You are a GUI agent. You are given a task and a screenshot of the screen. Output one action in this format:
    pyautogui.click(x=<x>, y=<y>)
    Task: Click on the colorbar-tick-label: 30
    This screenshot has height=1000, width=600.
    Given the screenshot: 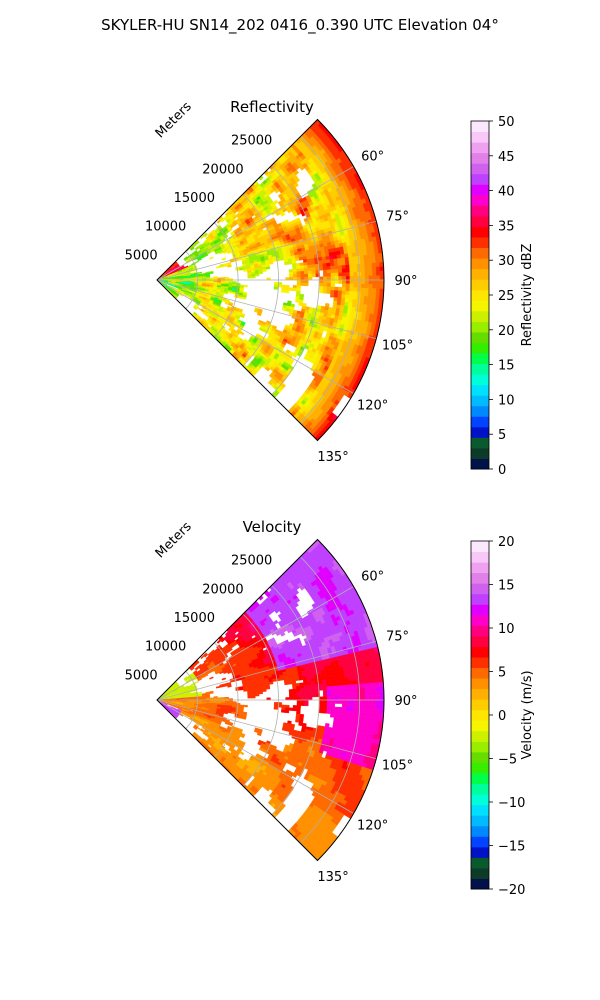 What is the action you would take?
    pyautogui.click(x=506, y=261)
    